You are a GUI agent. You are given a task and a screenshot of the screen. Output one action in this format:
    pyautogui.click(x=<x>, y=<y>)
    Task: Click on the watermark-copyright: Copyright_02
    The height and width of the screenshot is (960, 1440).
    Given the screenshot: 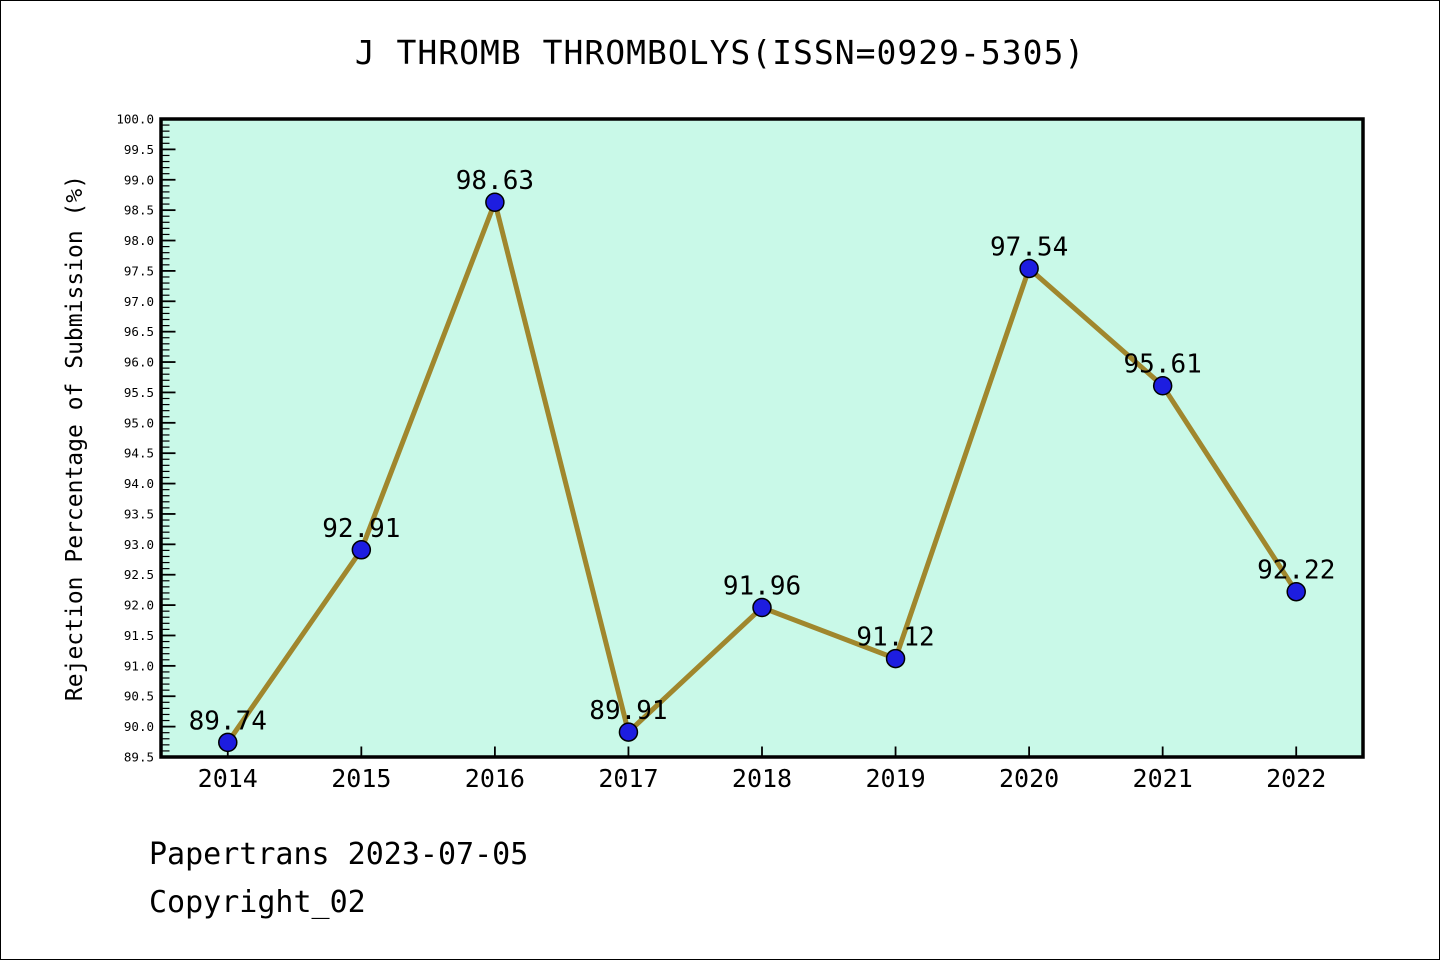 What is the action you would take?
    pyautogui.click(x=257, y=902)
    